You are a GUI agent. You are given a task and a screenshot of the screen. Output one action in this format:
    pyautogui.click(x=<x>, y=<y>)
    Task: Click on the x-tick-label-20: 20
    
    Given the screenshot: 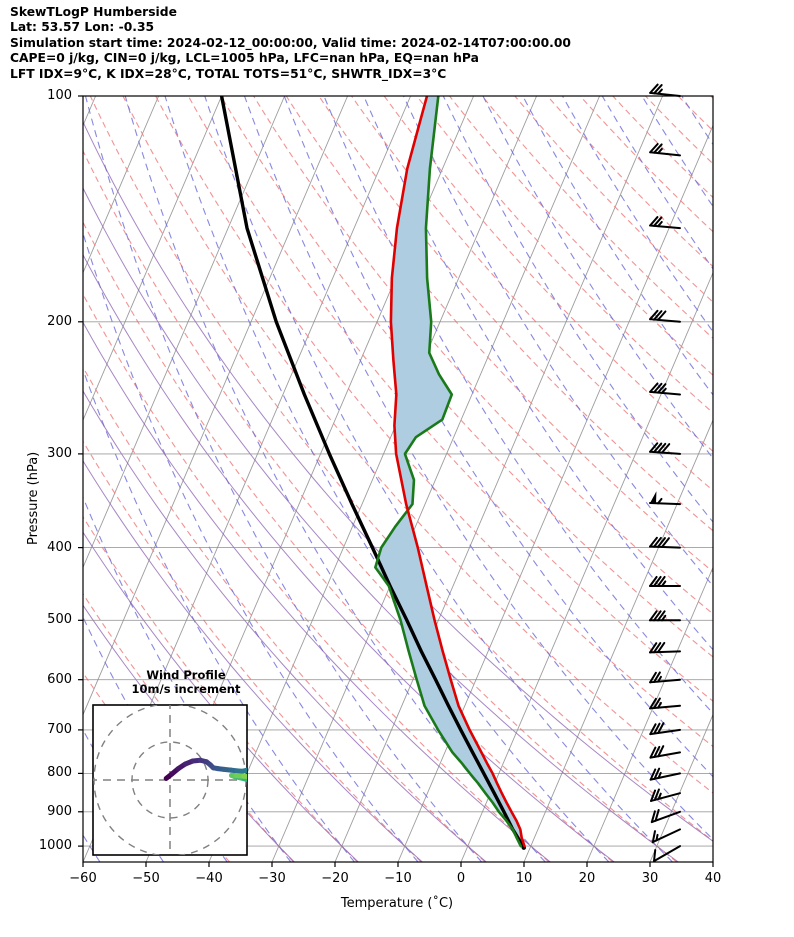 What is the action you would take?
    pyautogui.click(x=587, y=878)
    